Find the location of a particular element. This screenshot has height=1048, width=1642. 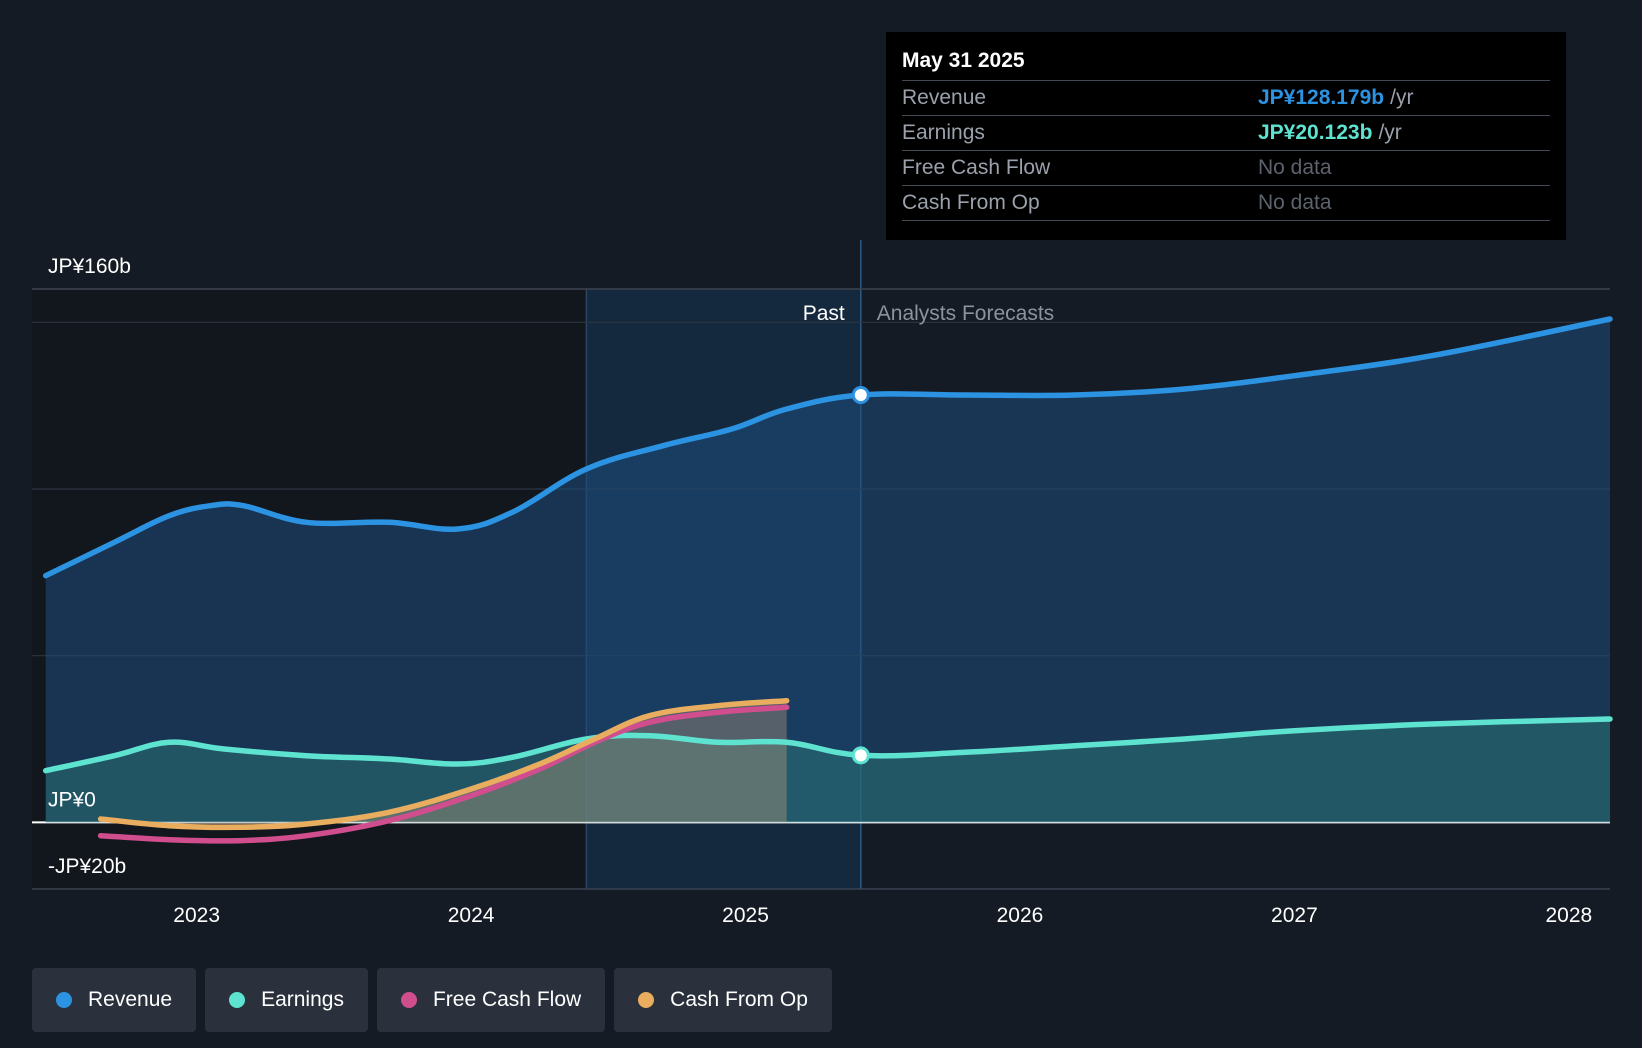

cfo-line is located at coordinates (443, 764).